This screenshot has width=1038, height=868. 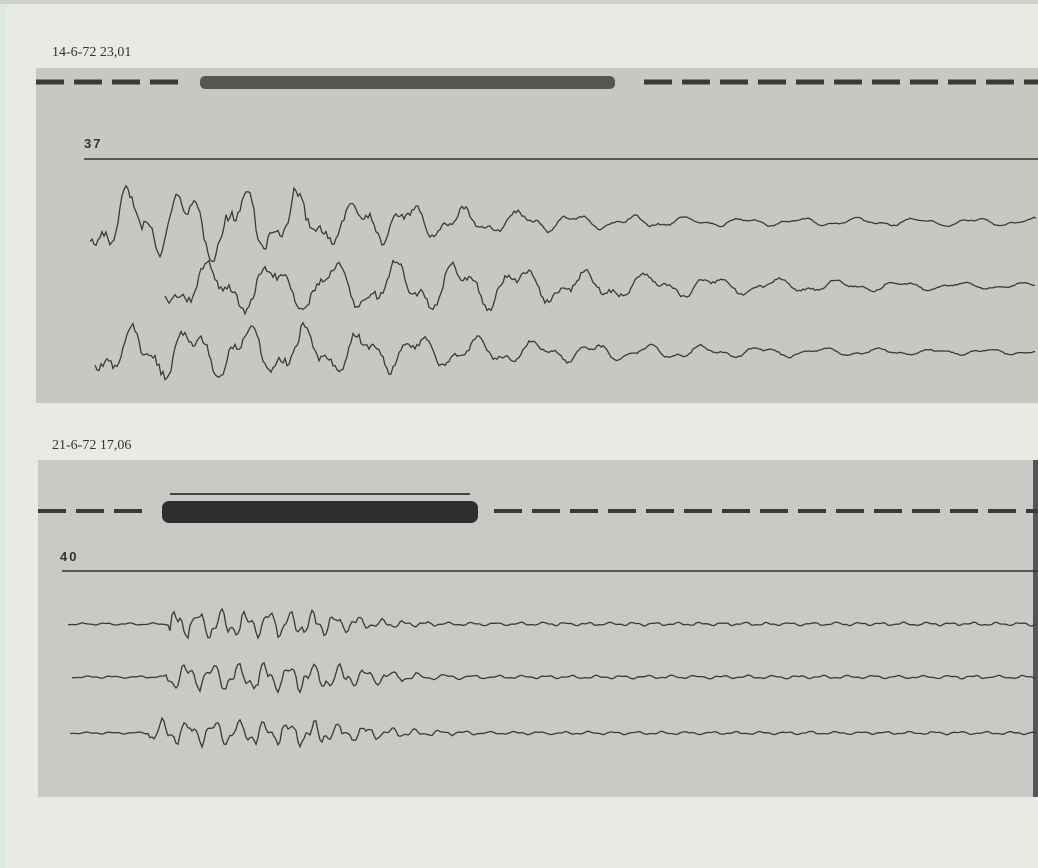 What do you see at coordinates (91, 445) in the screenshot?
I see `timestamp: 21-6-72 17,06` at bounding box center [91, 445].